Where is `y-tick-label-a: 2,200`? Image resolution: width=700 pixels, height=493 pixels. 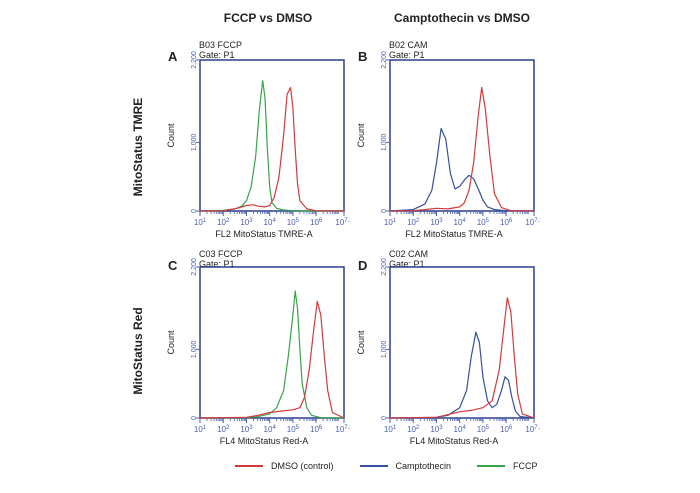
y-tick-label-a: 2,200 is located at coordinates (194, 60).